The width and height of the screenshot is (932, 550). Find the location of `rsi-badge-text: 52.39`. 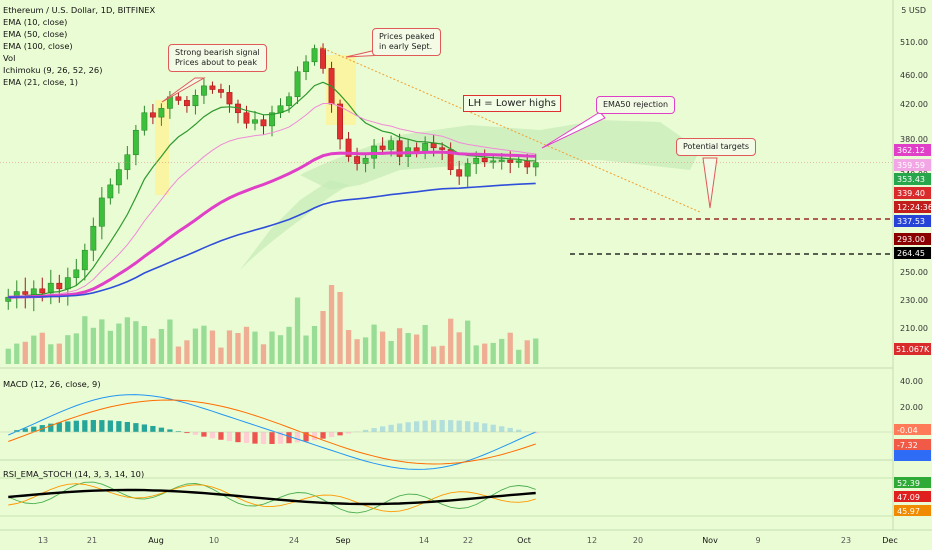

rsi-badge-text: 52.39 is located at coordinates (908, 483).